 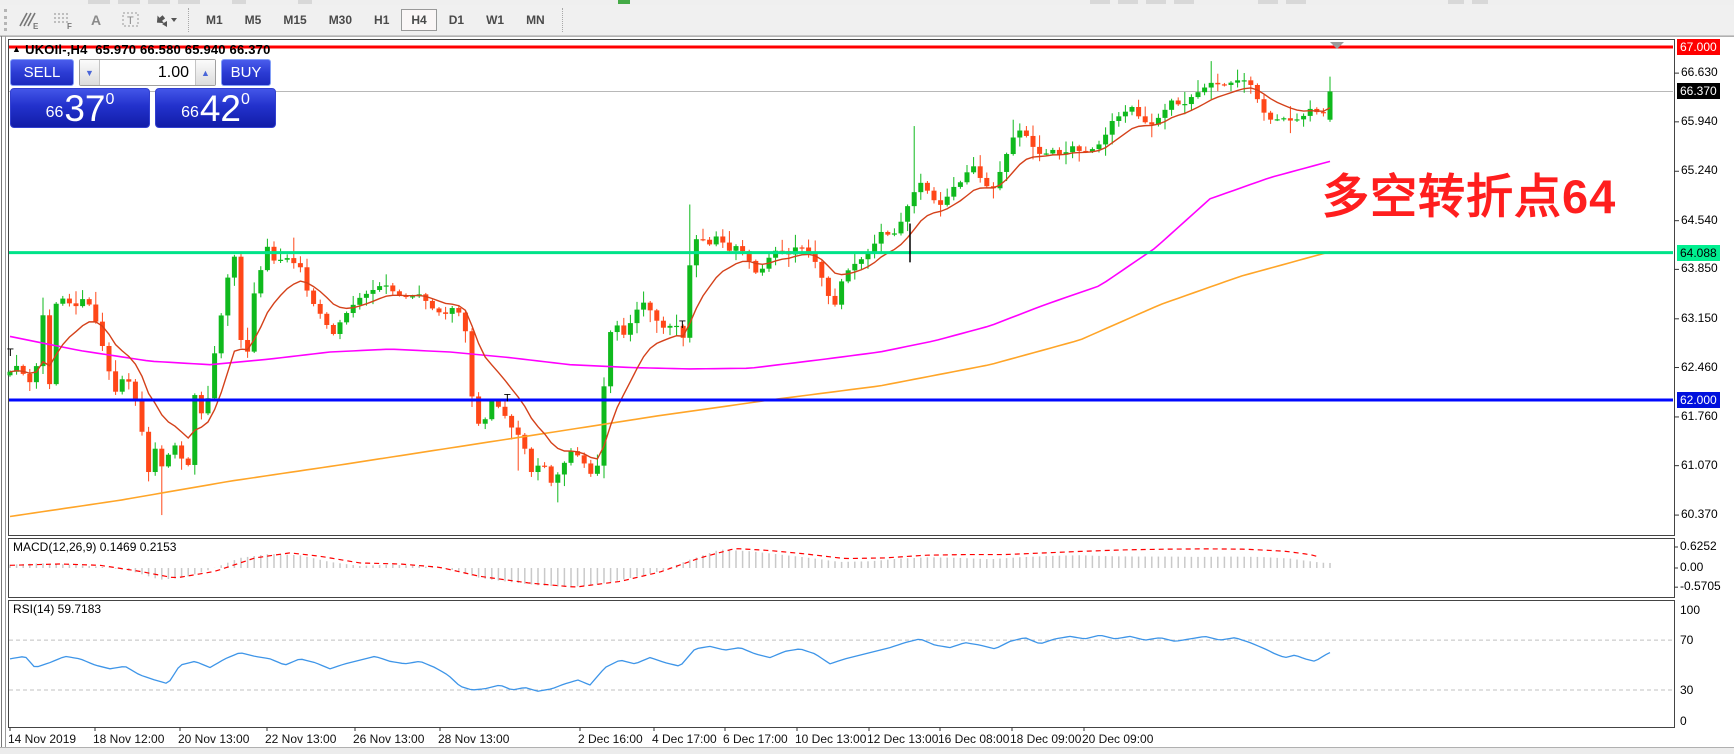 What do you see at coordinates (419, 20) in the screenshot?
I see `timeframe-button-h4: H4` at bounding box center [419, 20].